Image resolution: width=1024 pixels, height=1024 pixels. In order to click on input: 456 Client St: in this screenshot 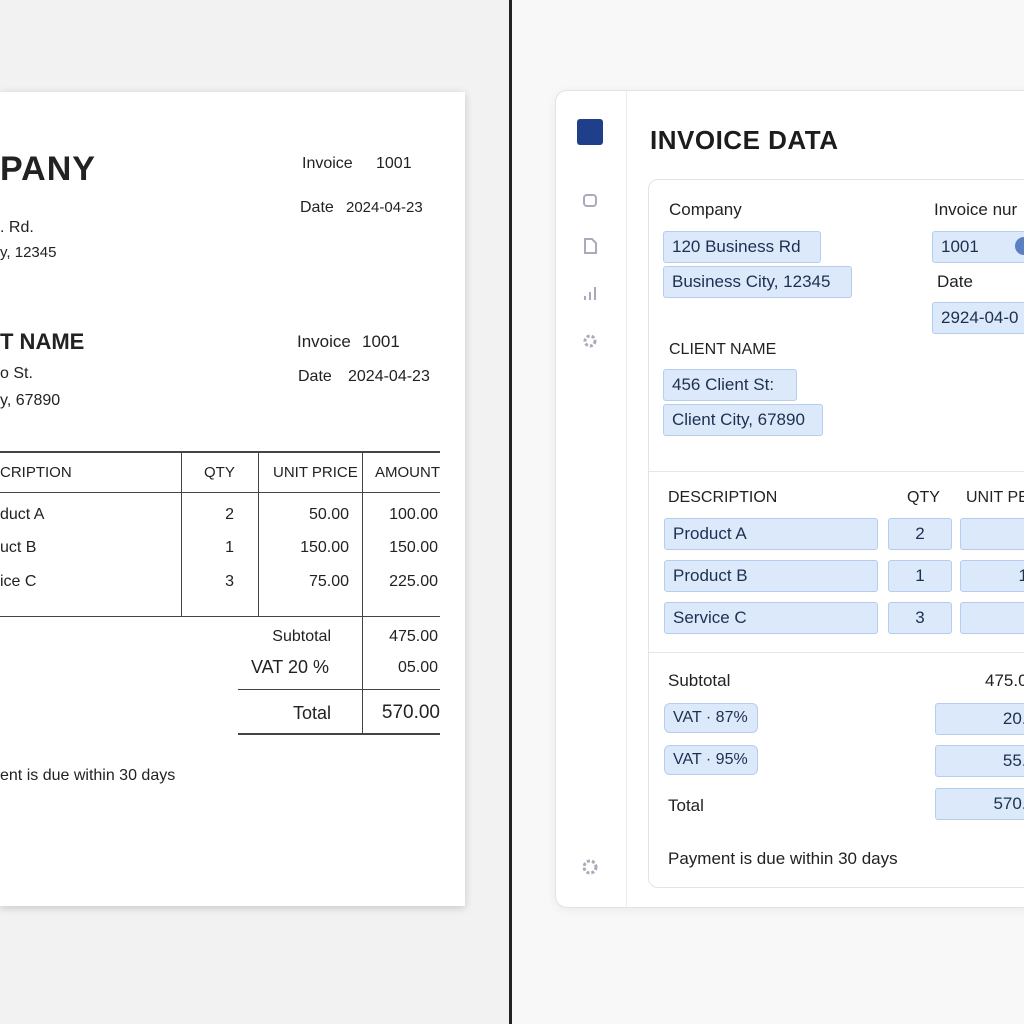, I will do `click(730, 385)`.